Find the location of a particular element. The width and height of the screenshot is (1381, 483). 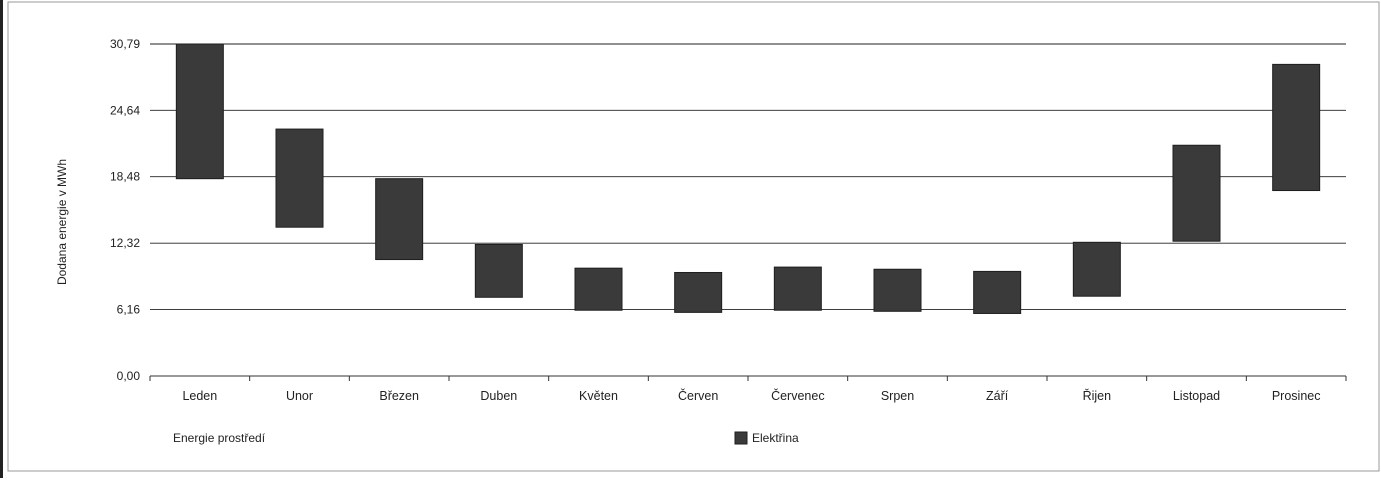

y-tick-label: 6,16 is located at coordinates (129, 310).